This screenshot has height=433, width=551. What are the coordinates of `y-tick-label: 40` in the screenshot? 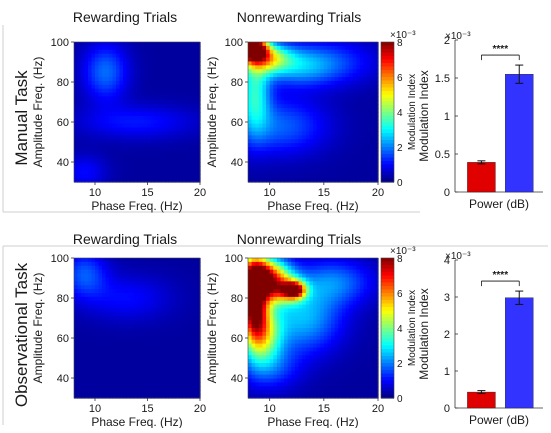 It's located at (63, 379).